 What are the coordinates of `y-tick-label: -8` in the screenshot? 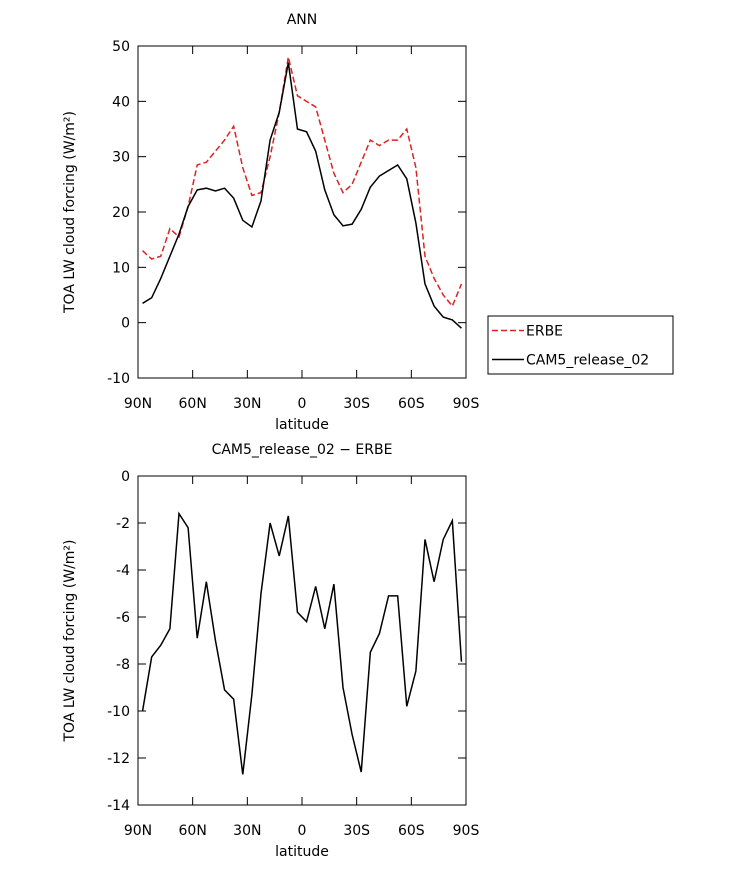 It's located at (123, 665).